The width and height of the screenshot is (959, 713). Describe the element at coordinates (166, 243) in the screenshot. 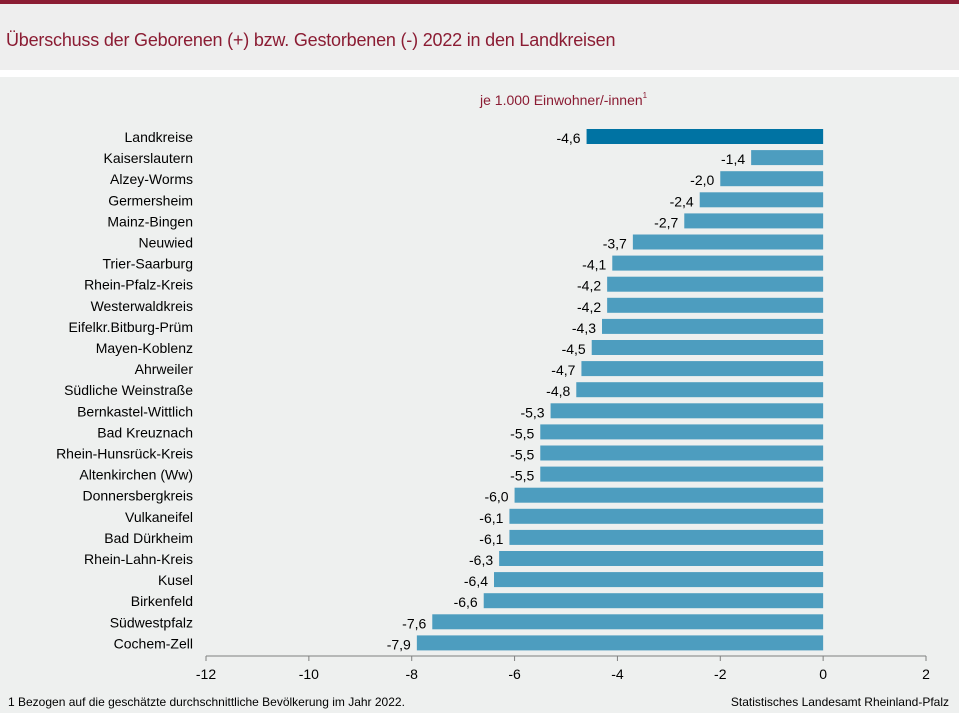

I see `category-label: Neuwied` at that location.